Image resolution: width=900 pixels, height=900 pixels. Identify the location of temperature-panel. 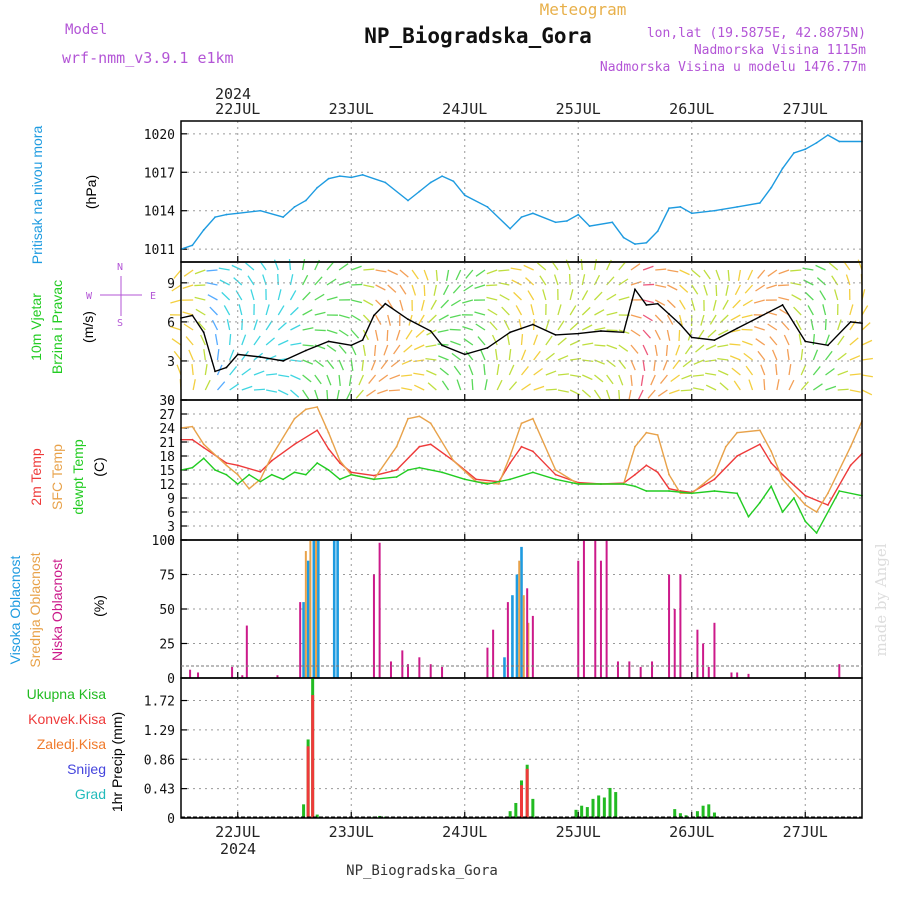
(521, 470).